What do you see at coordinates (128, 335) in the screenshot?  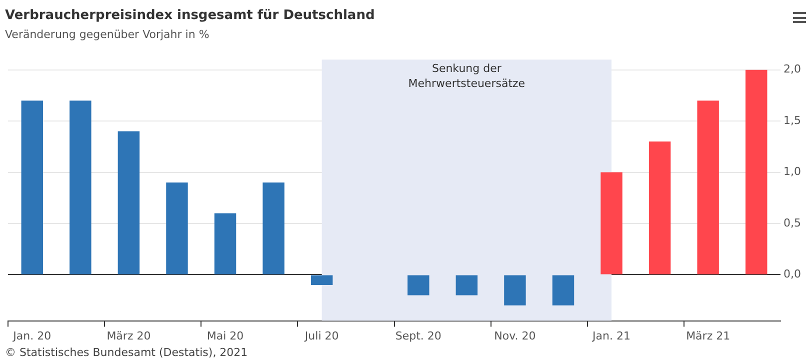 I see `x-tick-label: März 20` at bounding box center [128, 335].